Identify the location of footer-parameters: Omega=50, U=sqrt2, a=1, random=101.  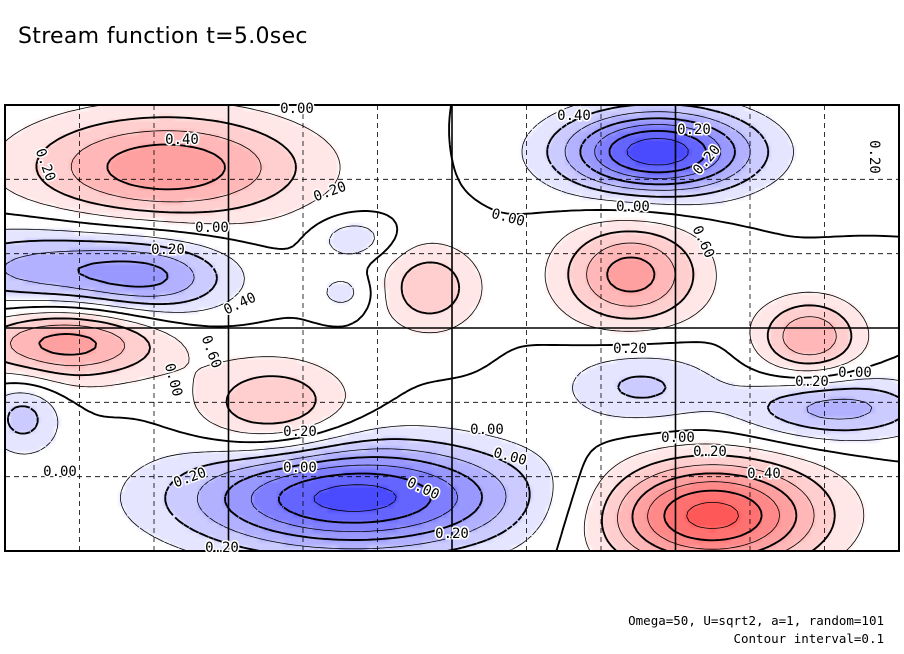
(756, 620).